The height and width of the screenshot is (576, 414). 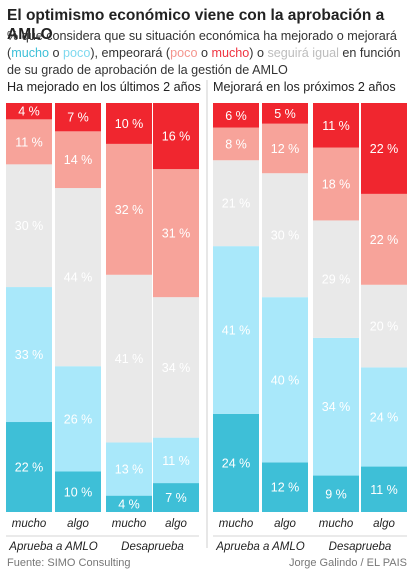 What do you see at coordinates (303, 53) in the screenshot?
I see `legend-igual: seguirá igual` at bounding box center [303, 53].